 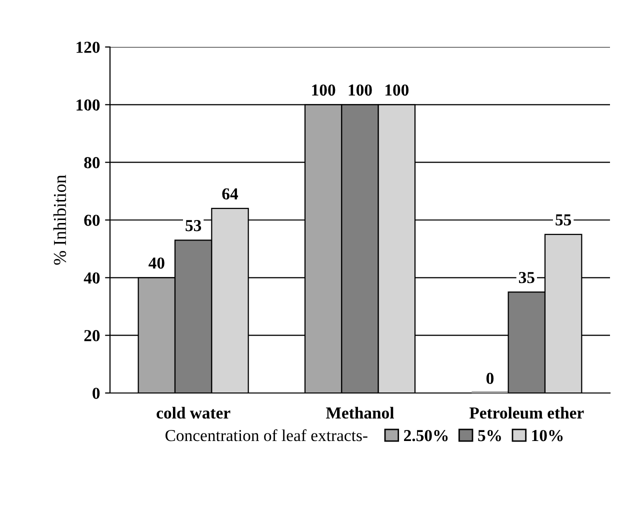 What do you see at coordinates (526, 278) in the screenshot?
I see `data-label: 35` at bounding box center [526, 278].